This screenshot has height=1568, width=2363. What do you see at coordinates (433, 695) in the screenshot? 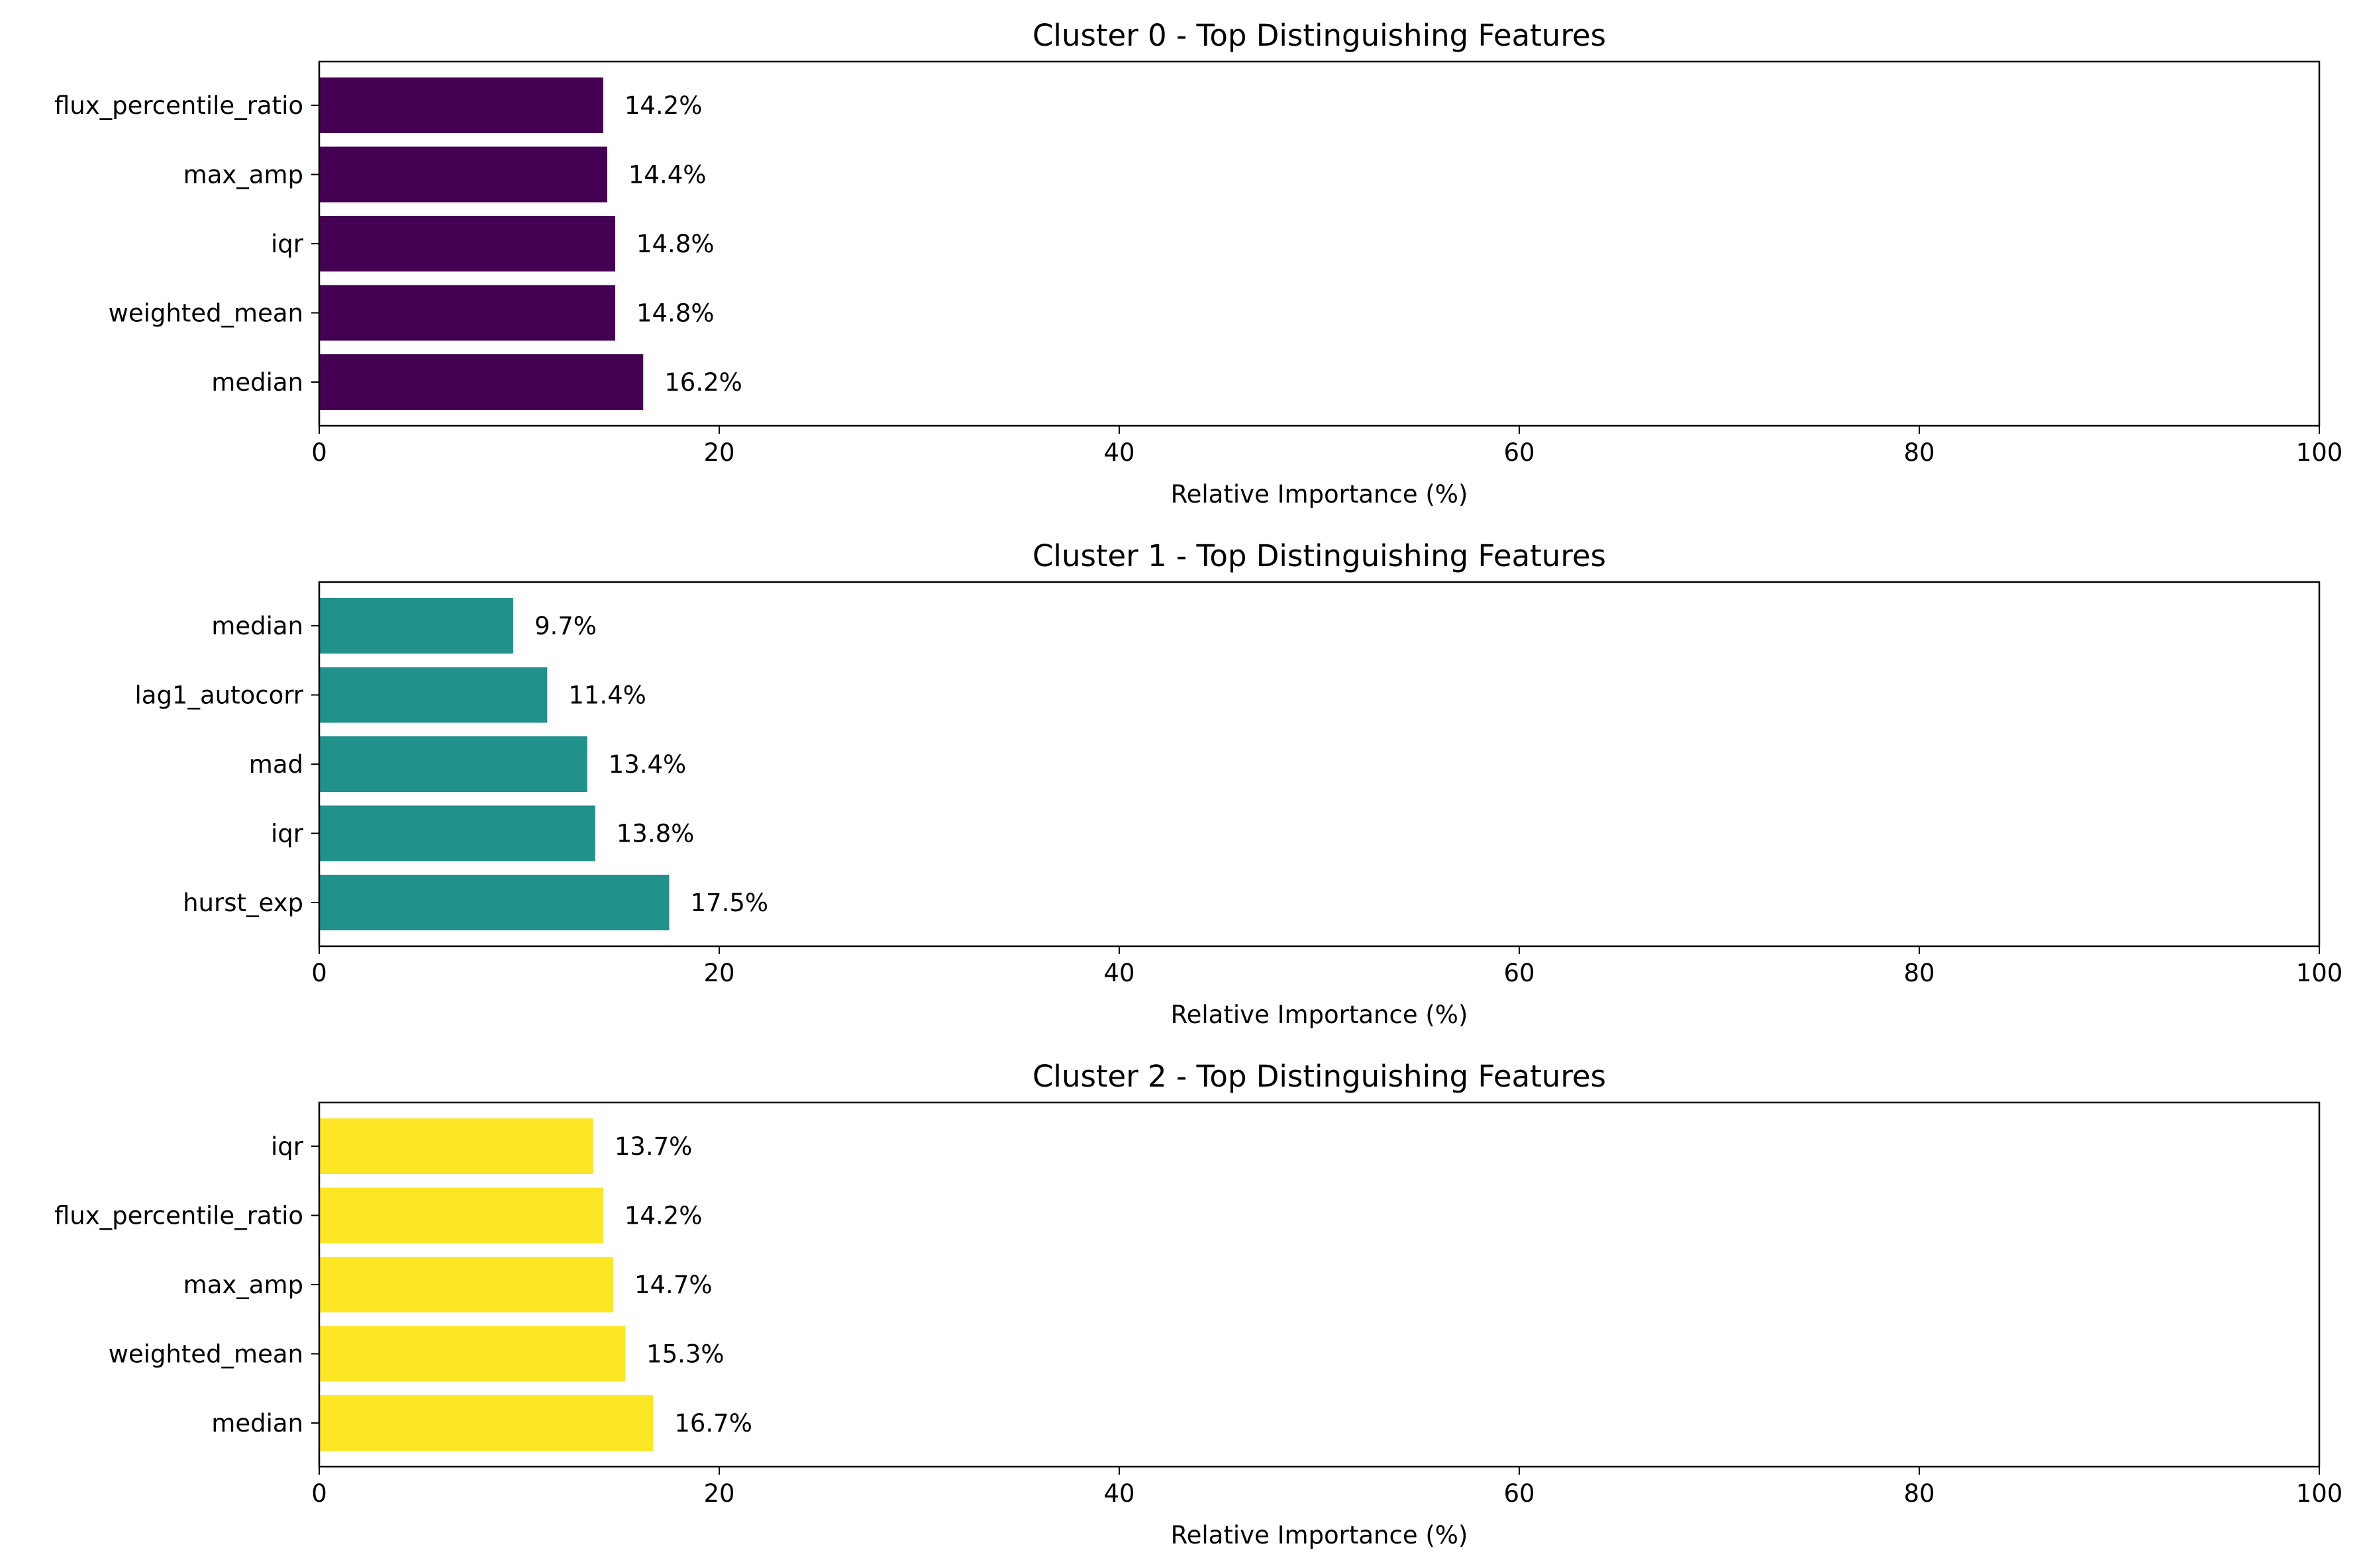
I see `bar-lag1-autocorr` at bounding box center [433, 695].